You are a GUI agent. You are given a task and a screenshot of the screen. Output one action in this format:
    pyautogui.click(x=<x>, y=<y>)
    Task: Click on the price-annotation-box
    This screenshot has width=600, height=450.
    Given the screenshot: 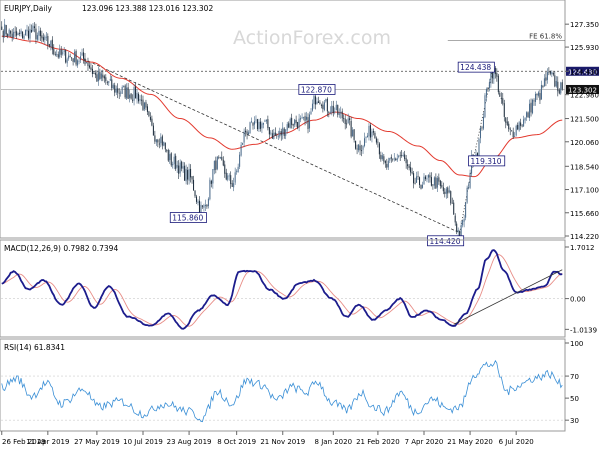 What is the action you would take?
    pyautogui.click(x=188, y=217)
    